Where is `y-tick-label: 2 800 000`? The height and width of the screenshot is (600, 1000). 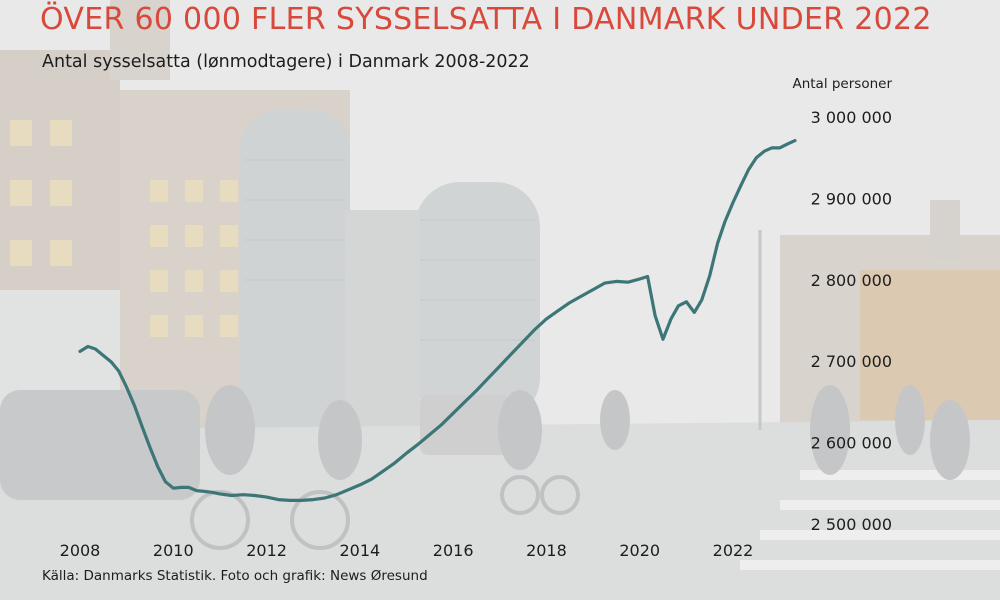
y-tick-label: 2 800 000 is located at coordinates (851, 280).